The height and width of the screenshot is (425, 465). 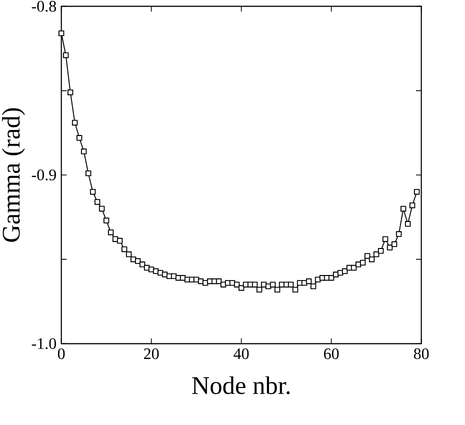 What do you see at coordinates (331, 354) in the screenshot?
I see `x-tick-label: 60` at bounding box center [331, 354].